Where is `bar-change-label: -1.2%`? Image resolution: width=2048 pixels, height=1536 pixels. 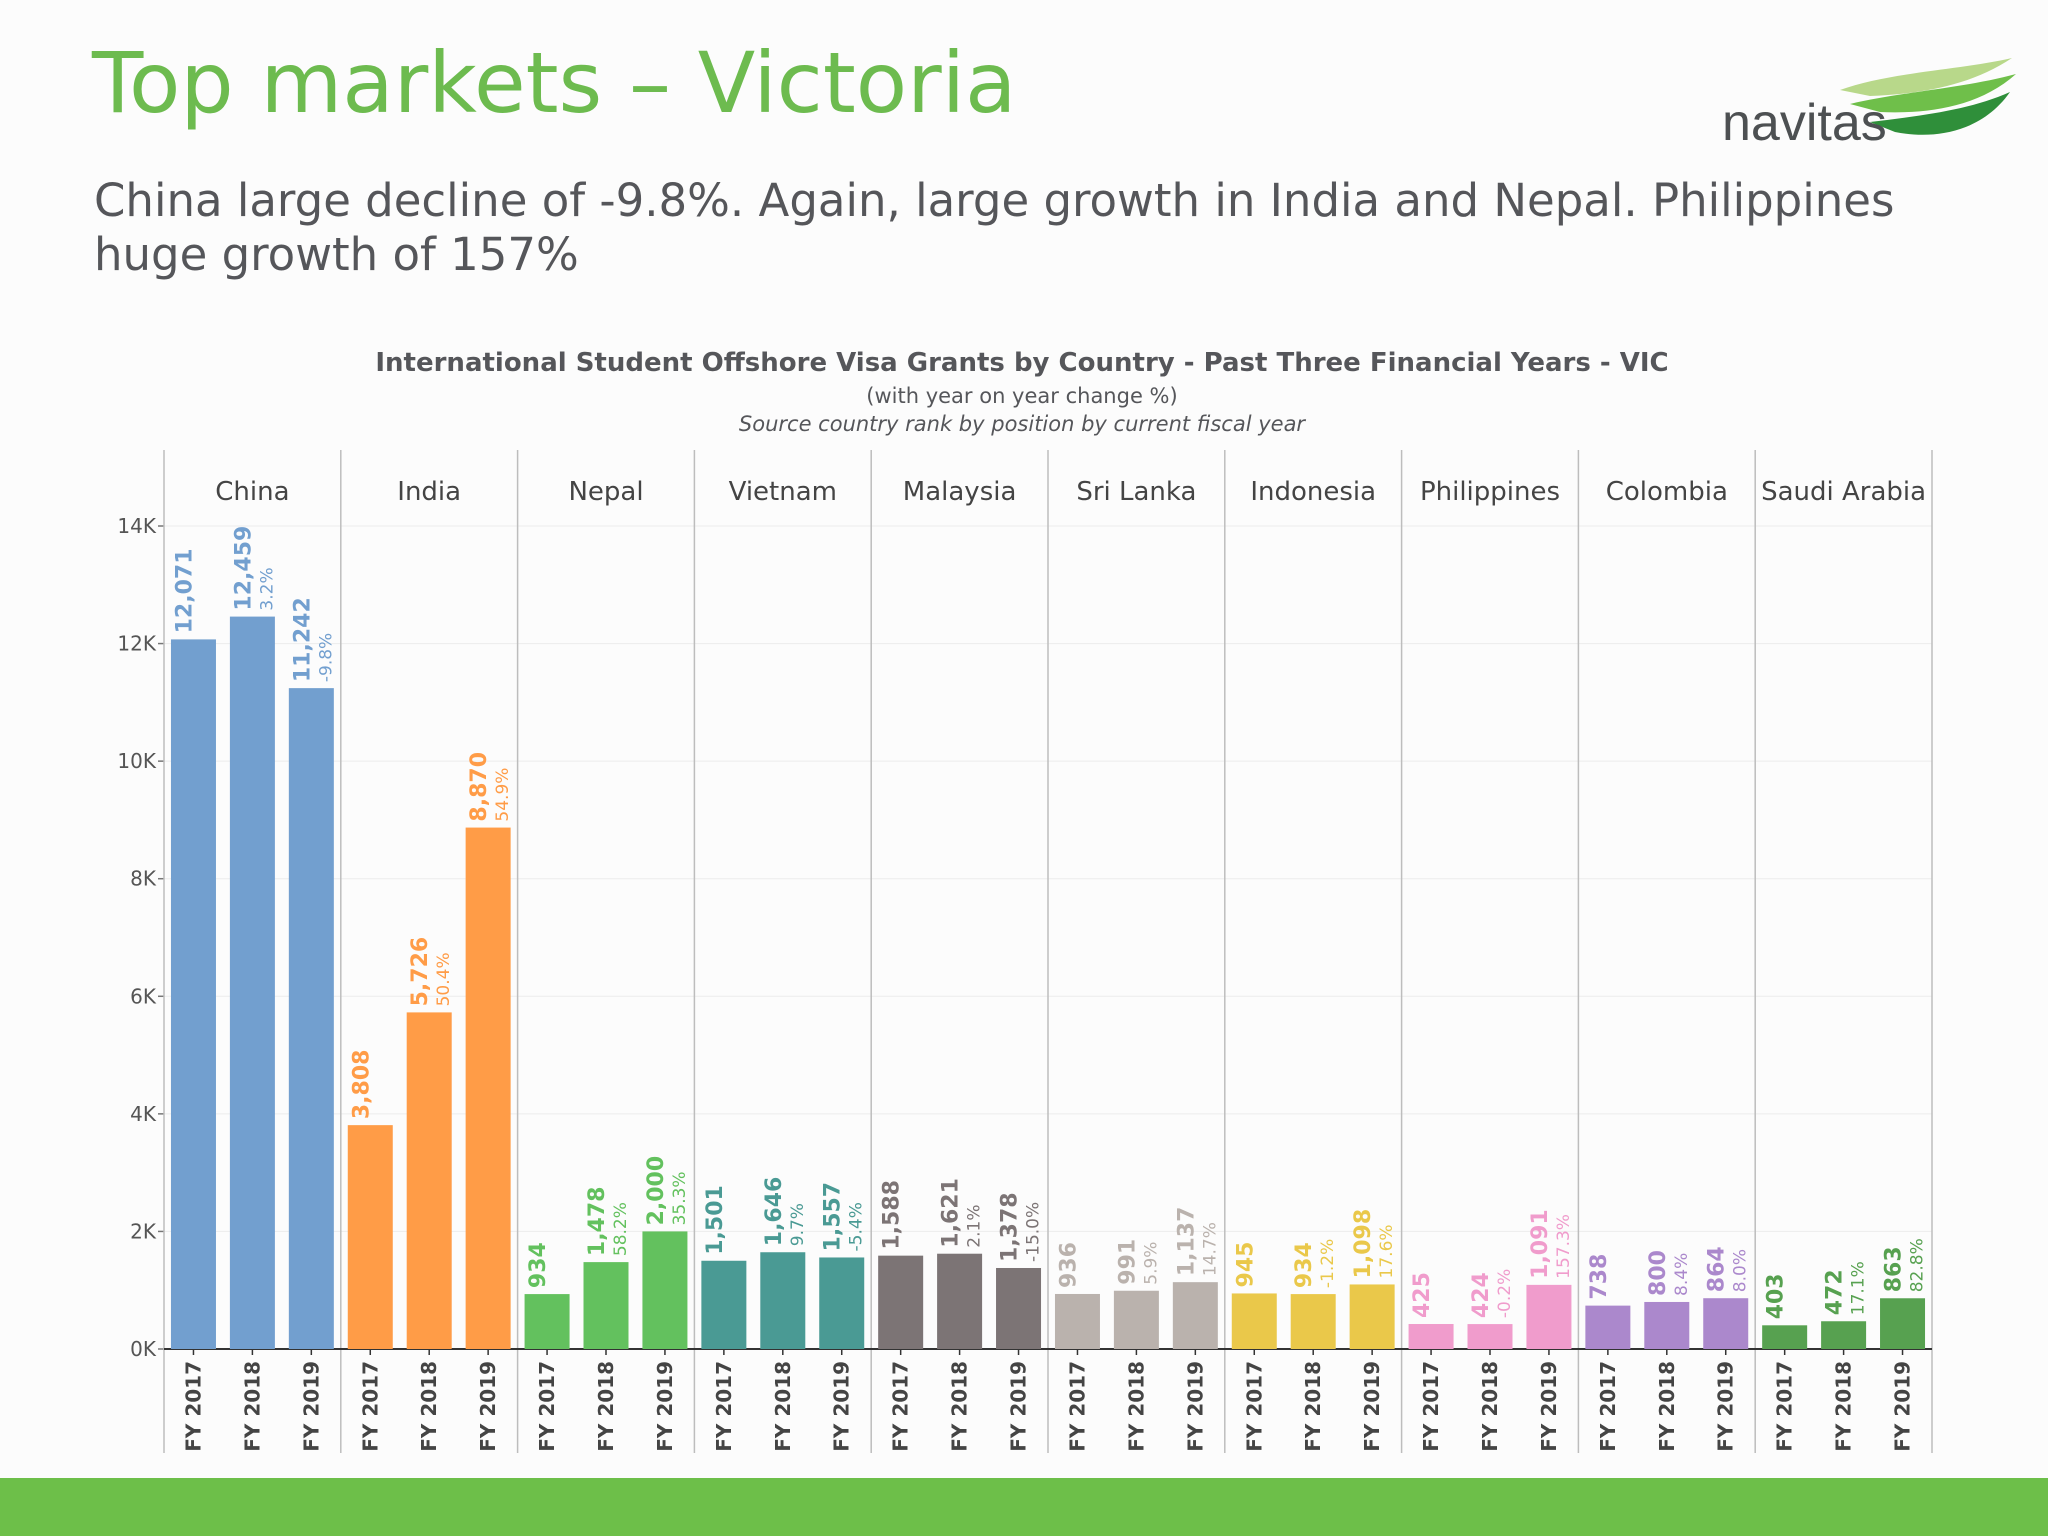 bar-change-label: -1.2% is located at coordinates (1328, 1263).